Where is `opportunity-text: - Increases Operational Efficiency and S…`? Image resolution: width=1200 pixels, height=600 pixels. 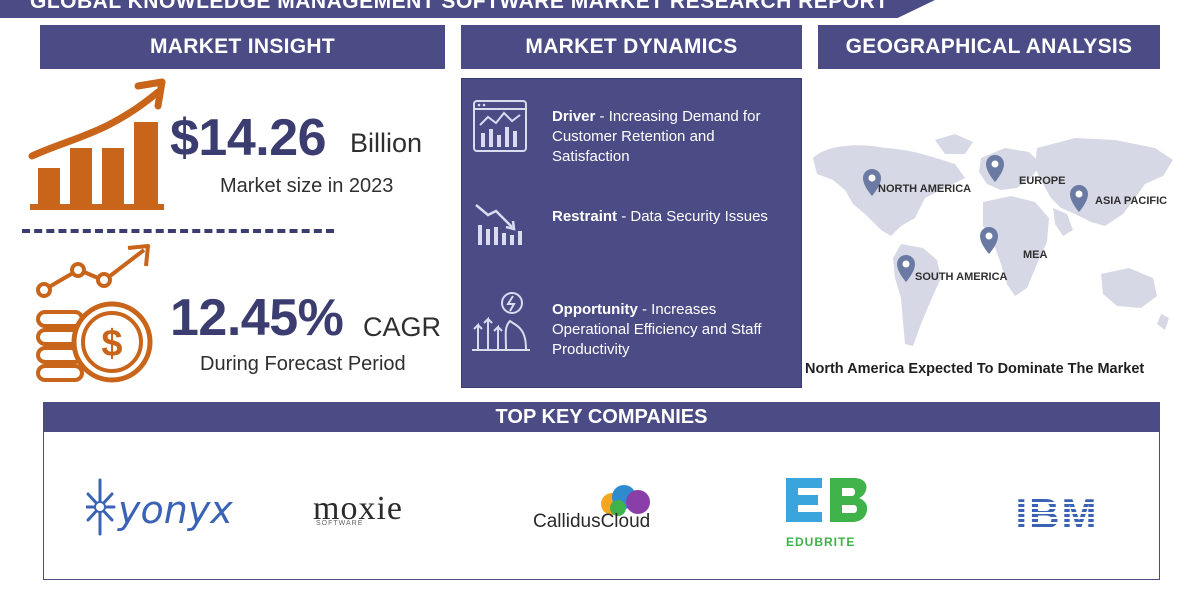 opportunity-text: - Increases Operational Efficiency and S… is located at coordinates (657, 329).